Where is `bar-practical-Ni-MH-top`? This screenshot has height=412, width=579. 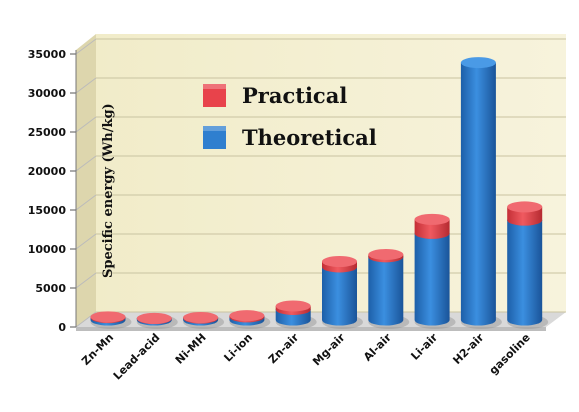
bar-practical-Ni-MH-top is located at coordinates (201, 318).